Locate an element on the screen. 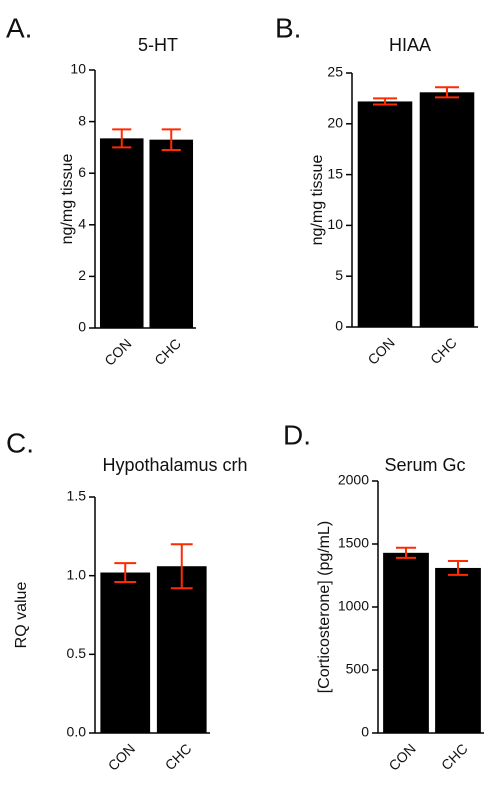  y-tick-label: 1000 is located at coordinates (353, 606).